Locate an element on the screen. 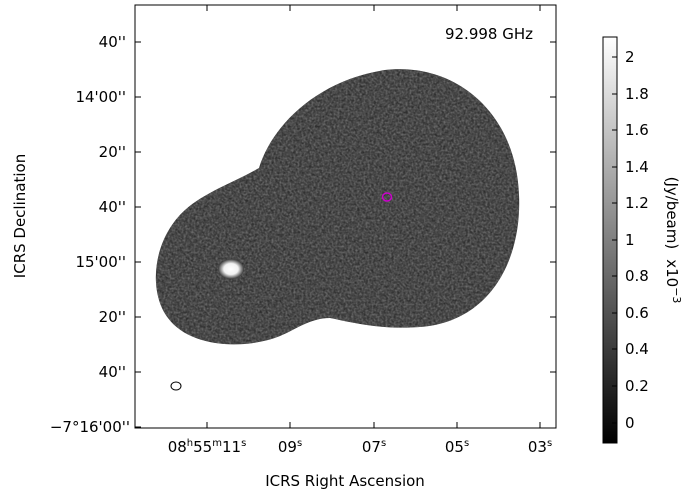 Image resolution: width=684 pixels, height=491 pixels. y-tick-label: 14'00'' is located at coordinates (100, 97).